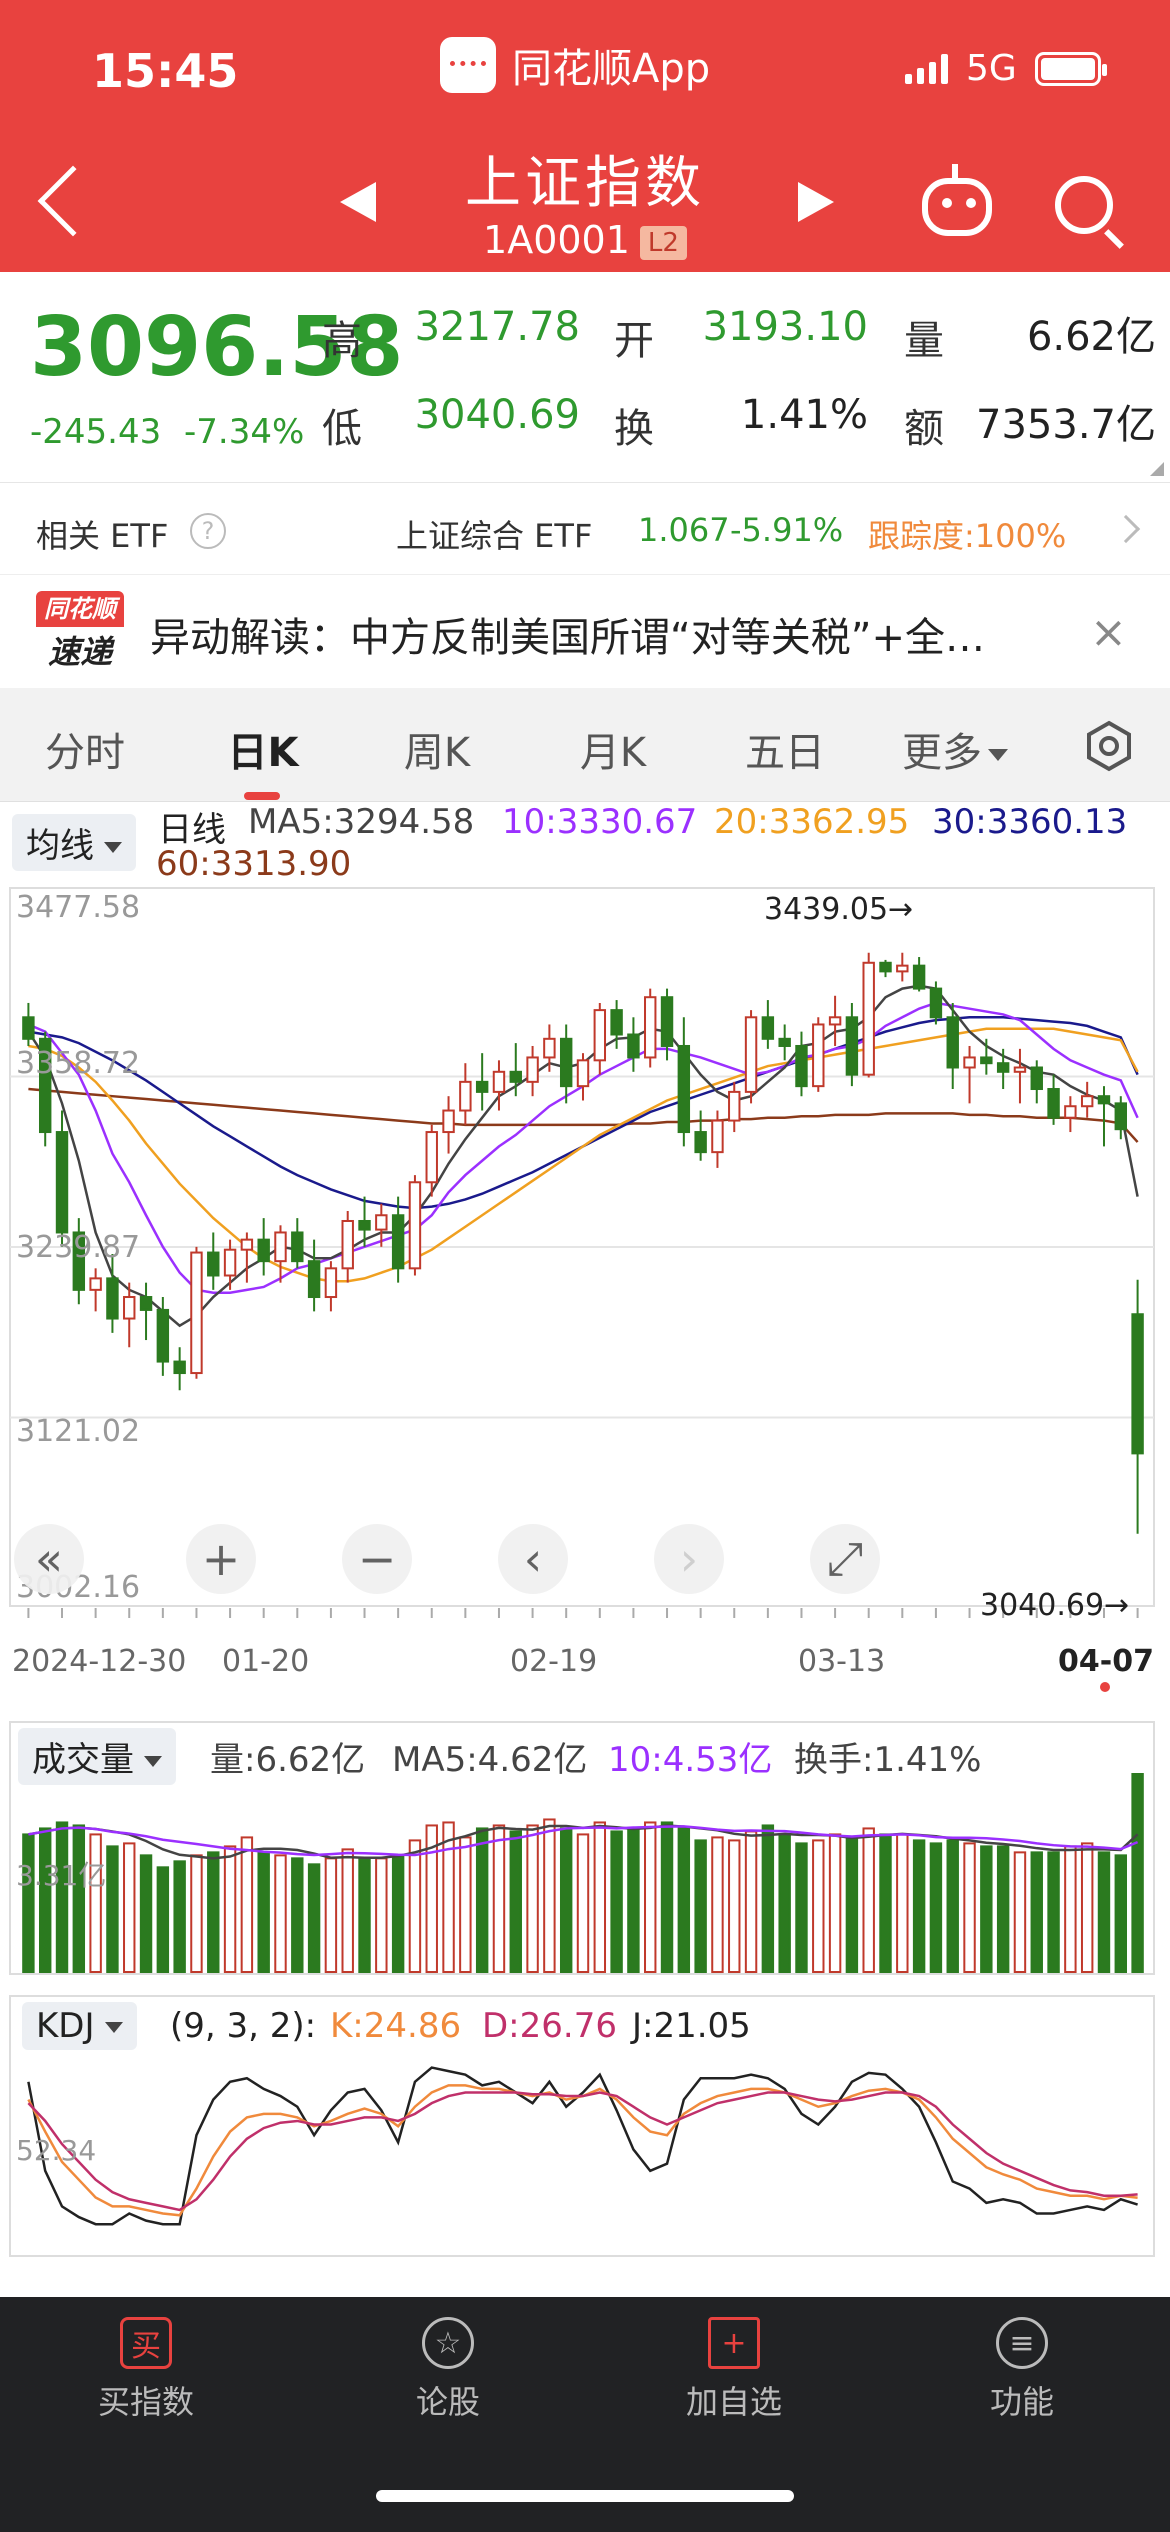 This screenshot has width=1170, height=2532. What do you see at coordinates (533, 1559) in the screenshot?
I see `scroll-left-button: ‹` at bounding box center [533, 1559].